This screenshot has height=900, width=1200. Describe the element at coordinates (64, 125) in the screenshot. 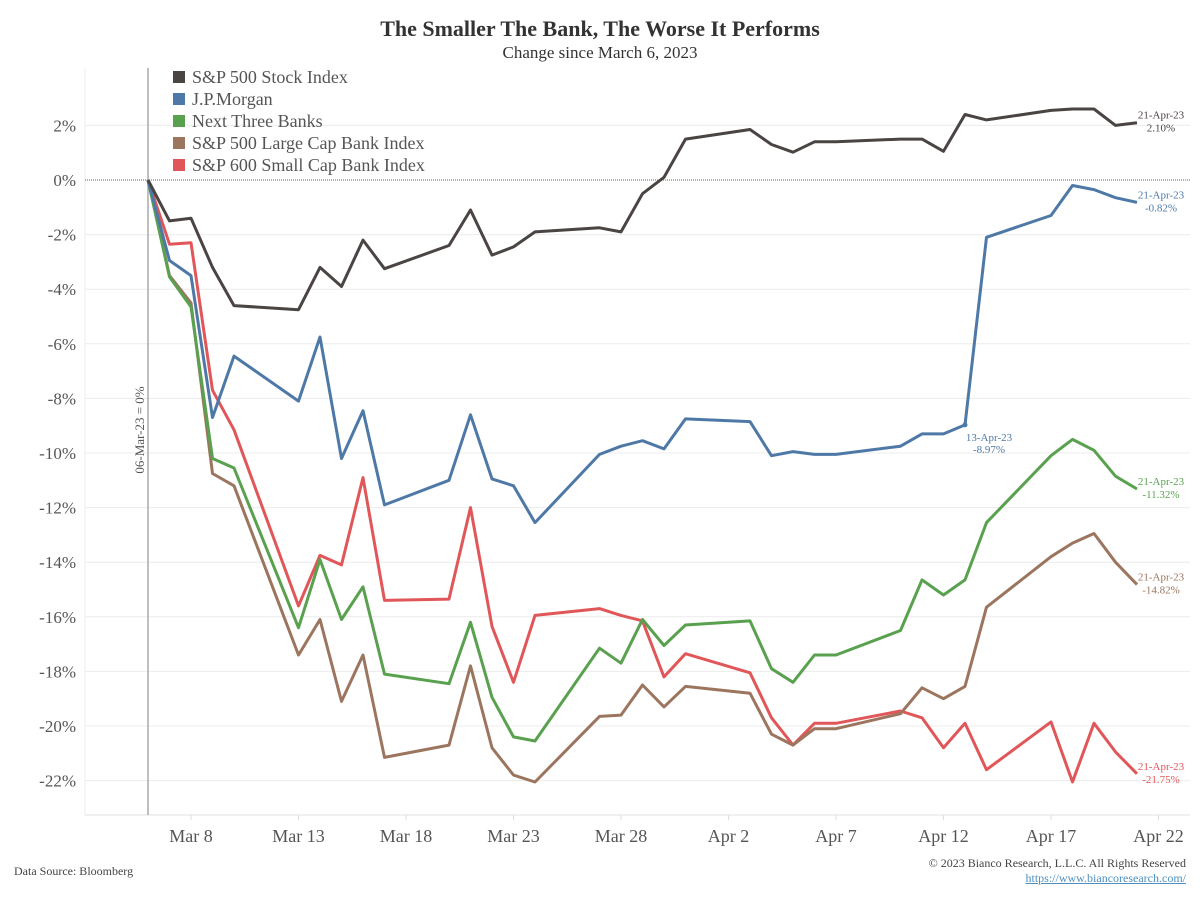

I see `y-tick-label: 2%` at that location.